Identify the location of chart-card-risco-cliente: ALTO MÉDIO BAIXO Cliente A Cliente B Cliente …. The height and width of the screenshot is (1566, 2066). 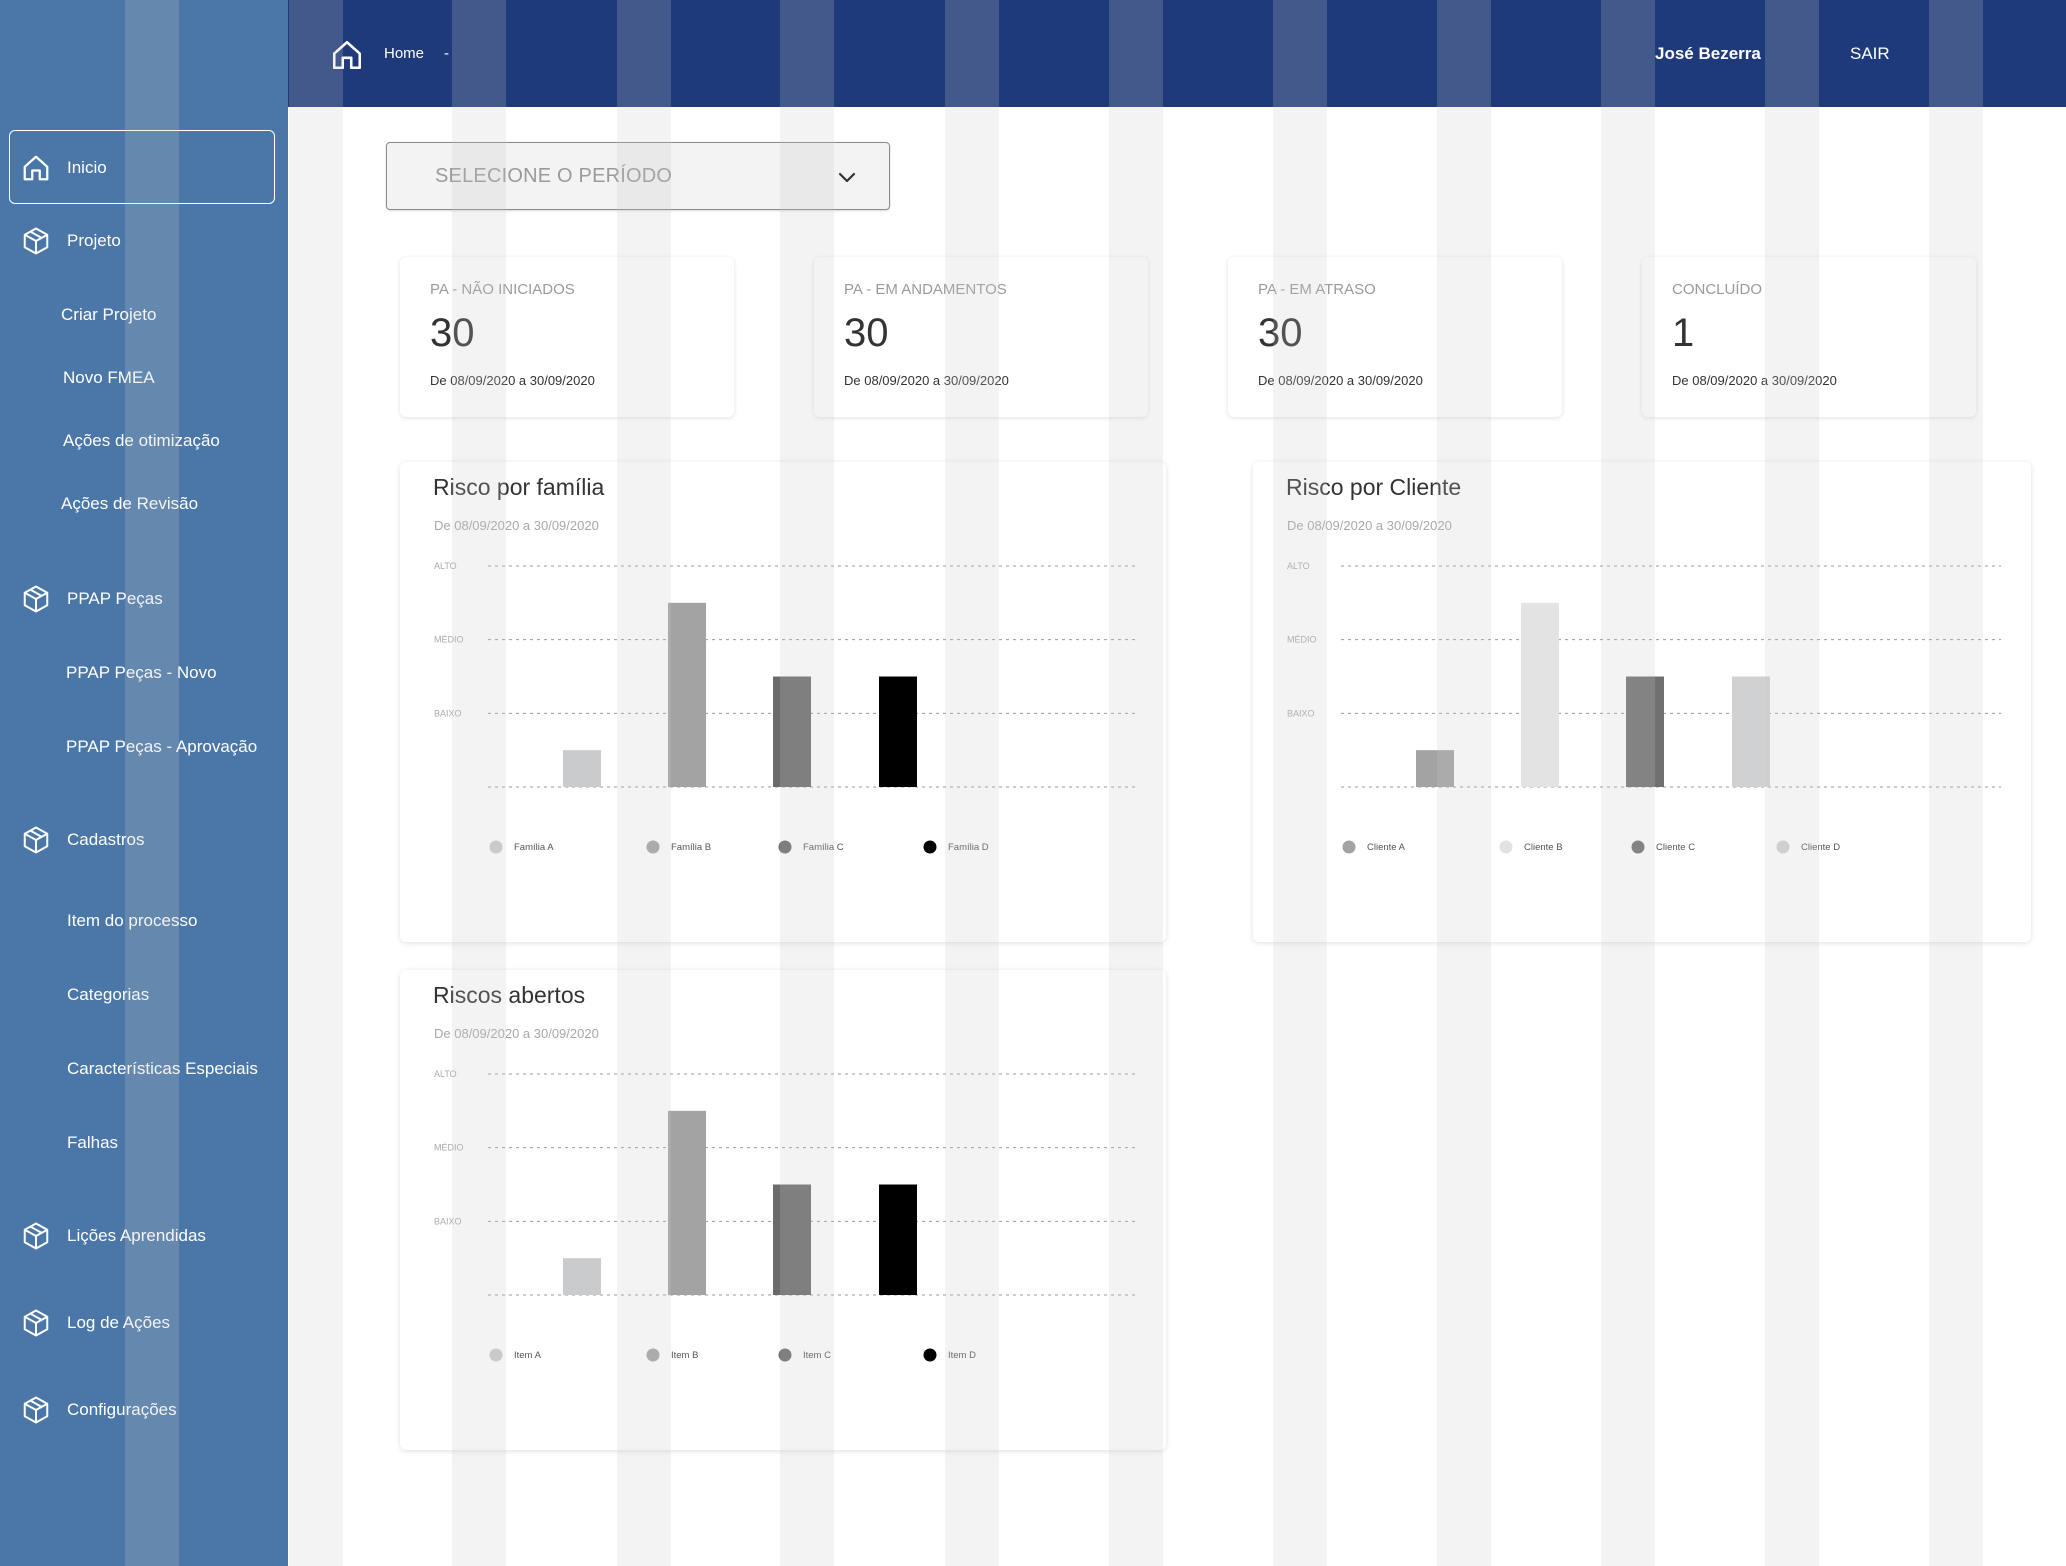
(1642, 702).